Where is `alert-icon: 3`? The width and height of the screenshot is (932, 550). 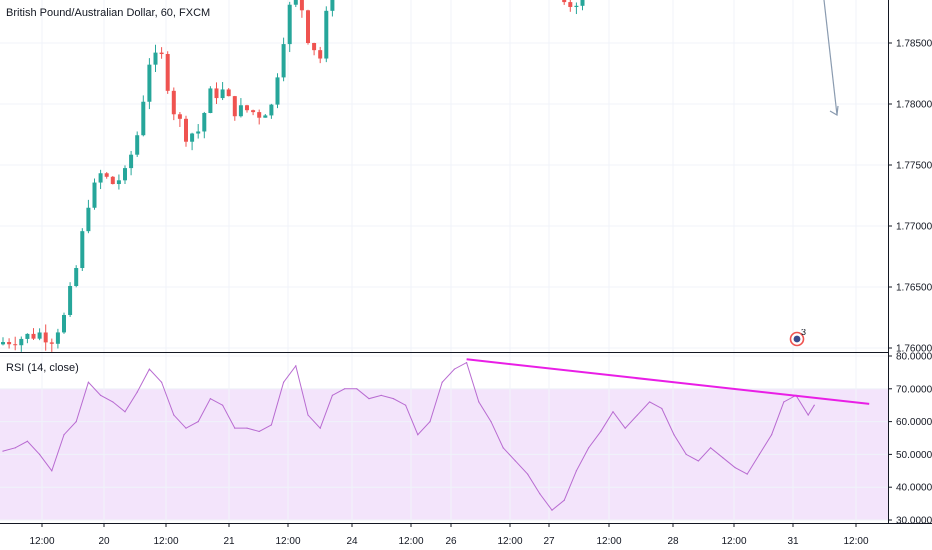 alert-icon: 3 is located at coordinates (798, 337).